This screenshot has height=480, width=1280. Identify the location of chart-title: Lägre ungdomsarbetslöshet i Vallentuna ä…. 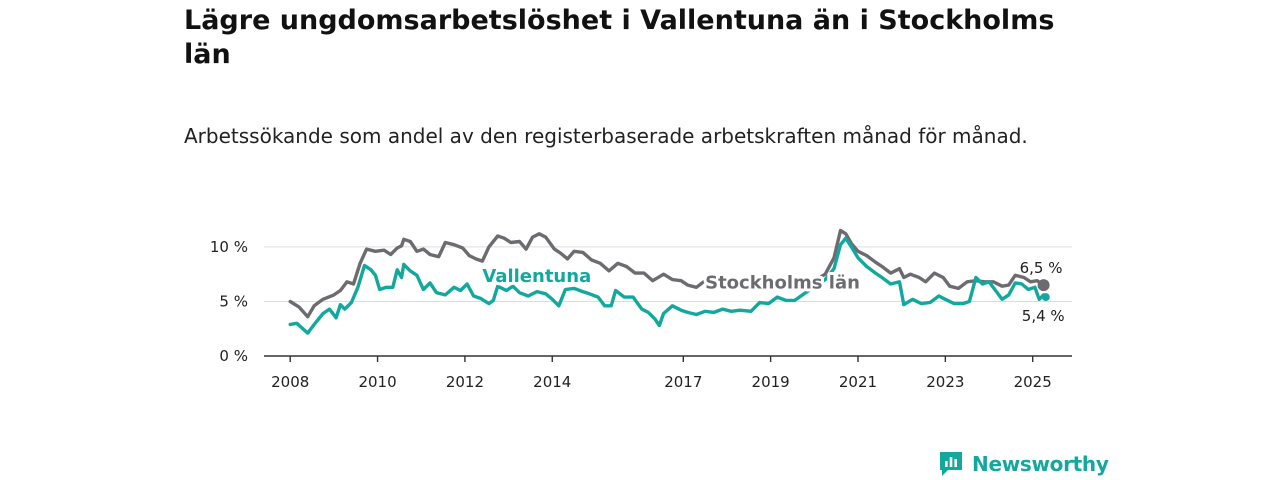
(619, 37).